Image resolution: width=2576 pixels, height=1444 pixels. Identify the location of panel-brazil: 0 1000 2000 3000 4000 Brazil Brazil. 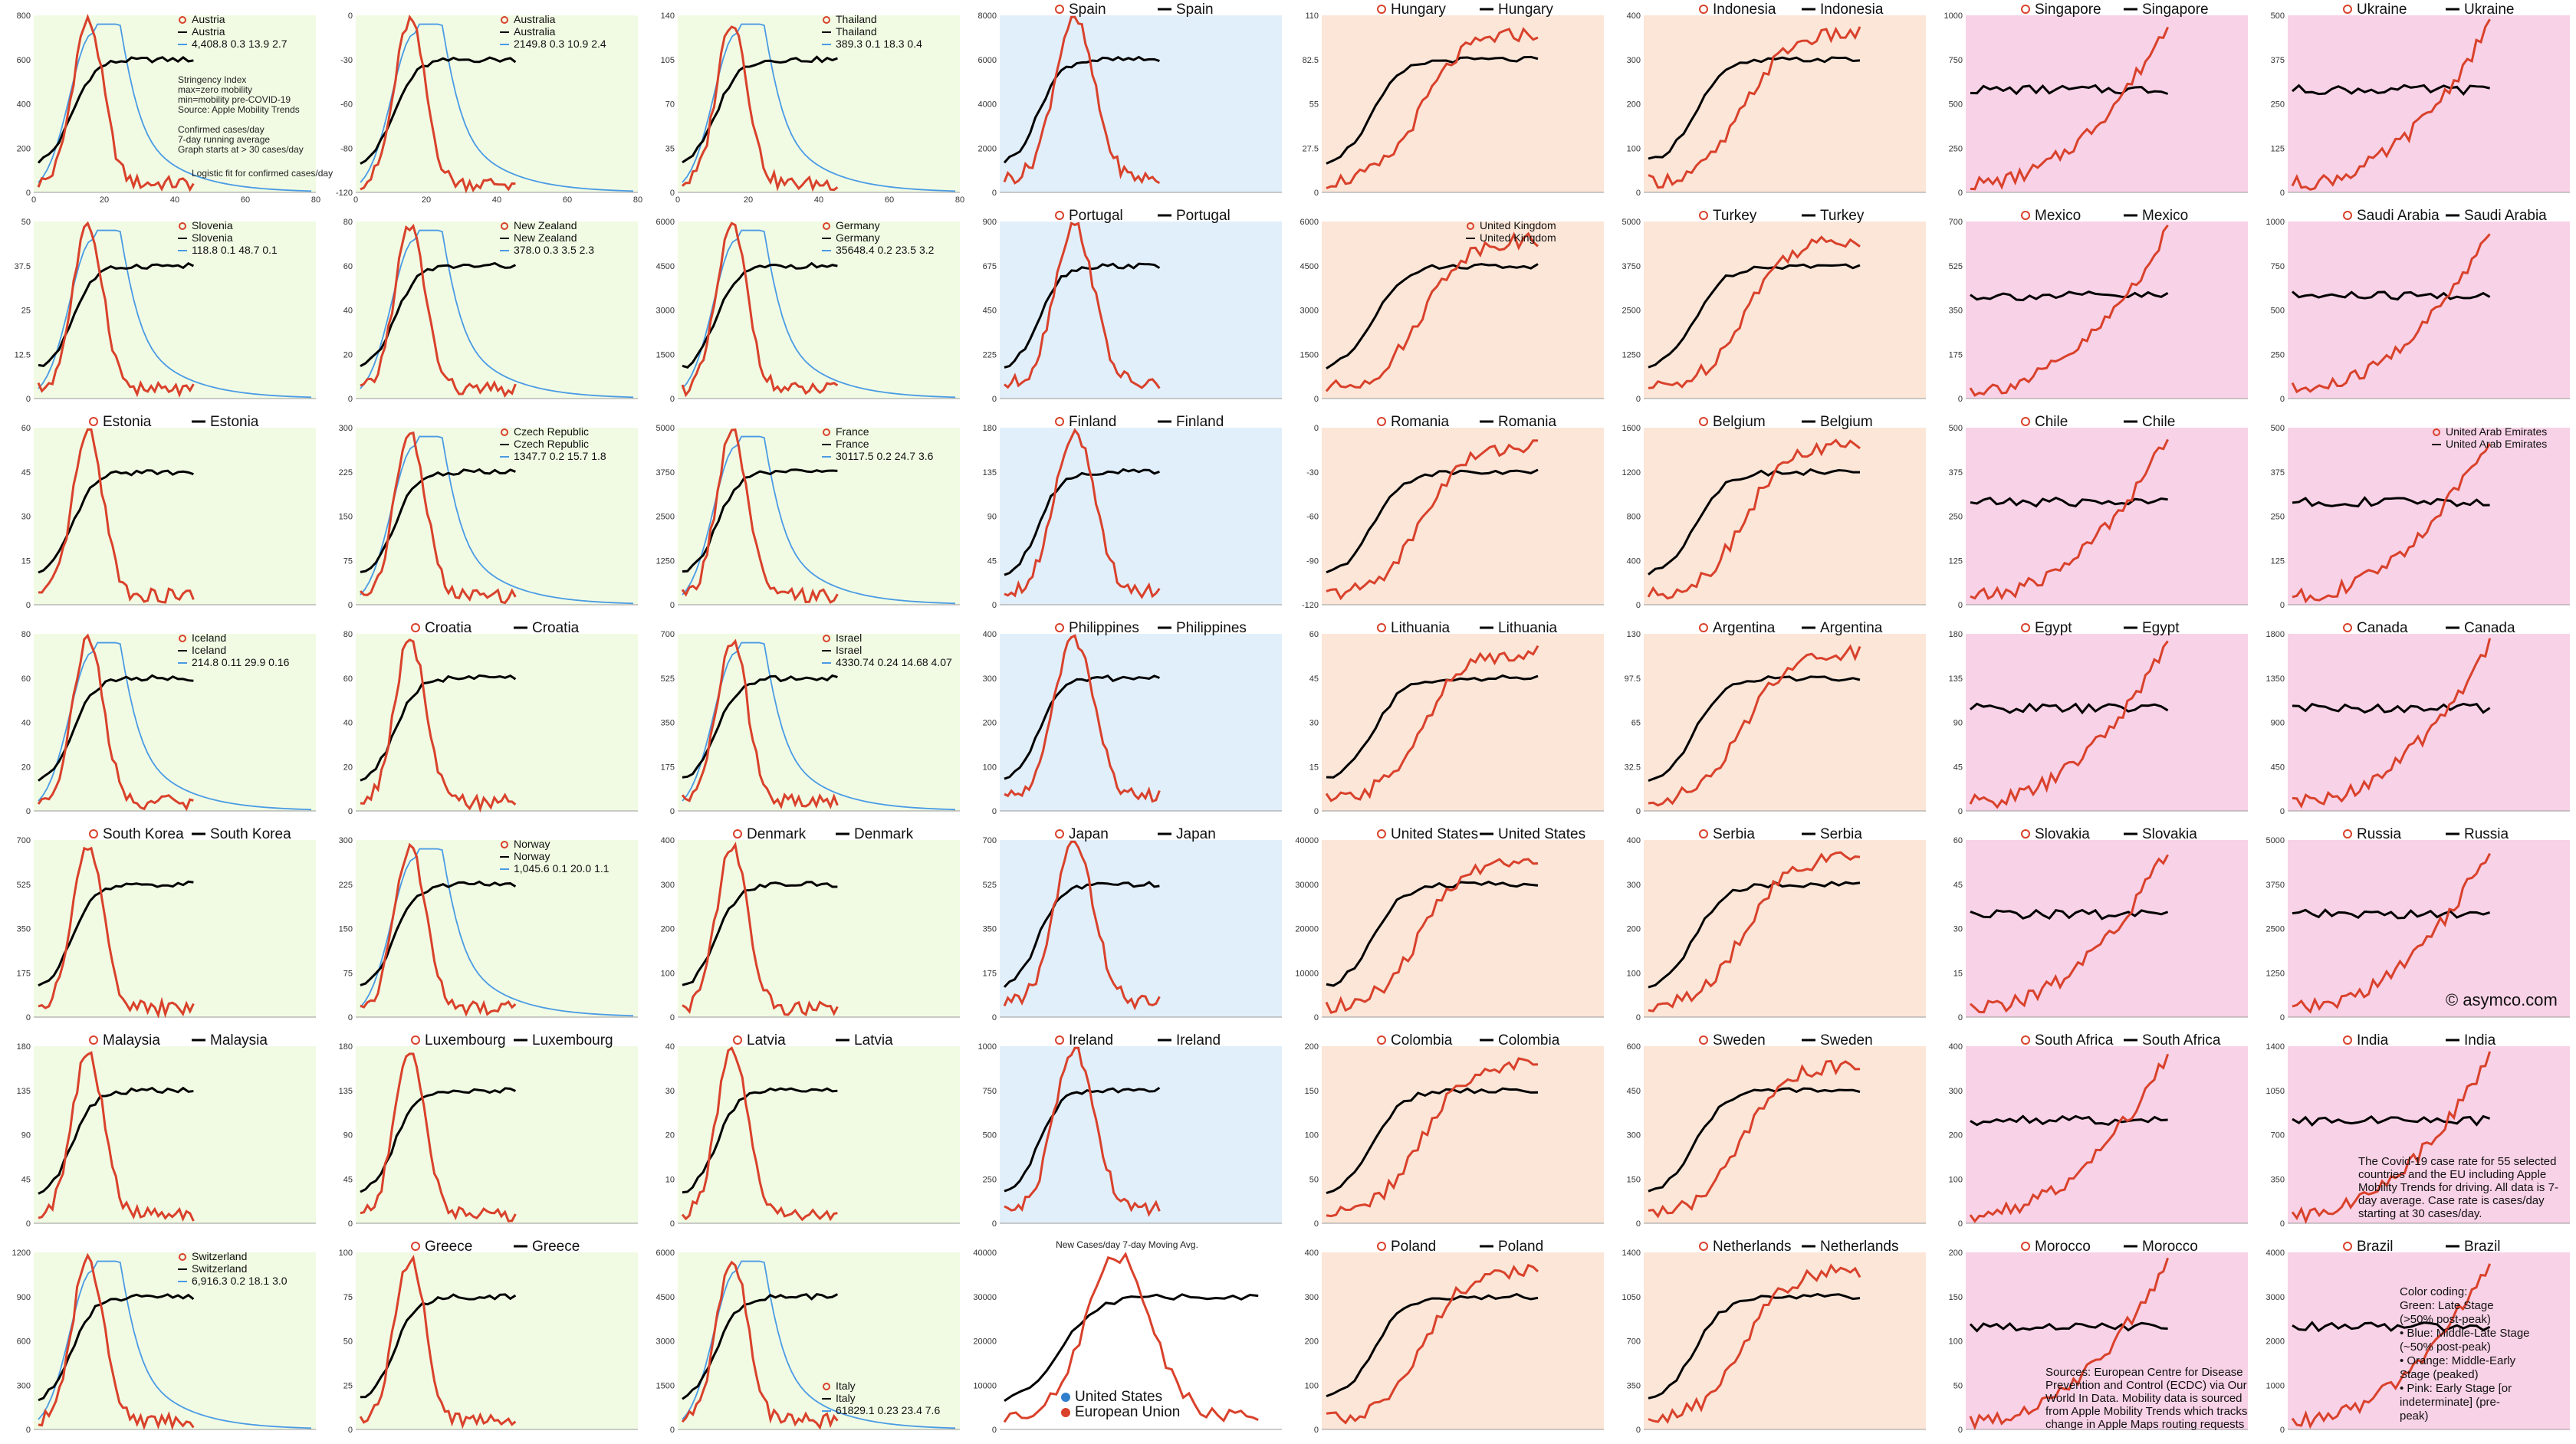
(2418, 1337).